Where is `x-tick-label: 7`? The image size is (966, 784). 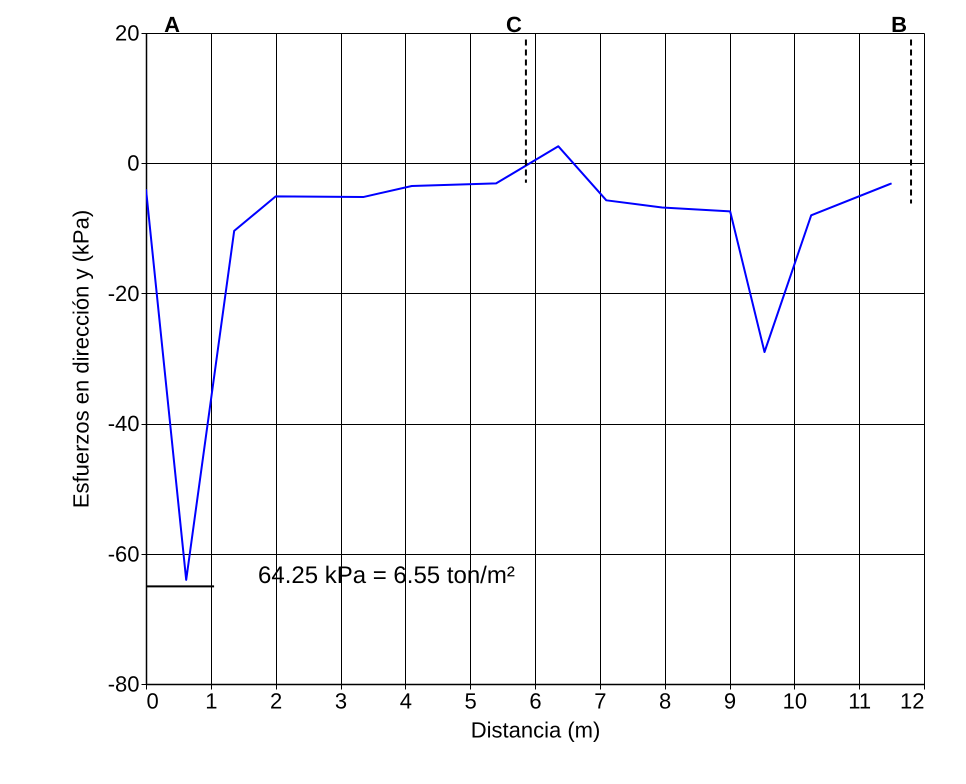
x-tick-label: 7 is located at coordinates (600, 701).